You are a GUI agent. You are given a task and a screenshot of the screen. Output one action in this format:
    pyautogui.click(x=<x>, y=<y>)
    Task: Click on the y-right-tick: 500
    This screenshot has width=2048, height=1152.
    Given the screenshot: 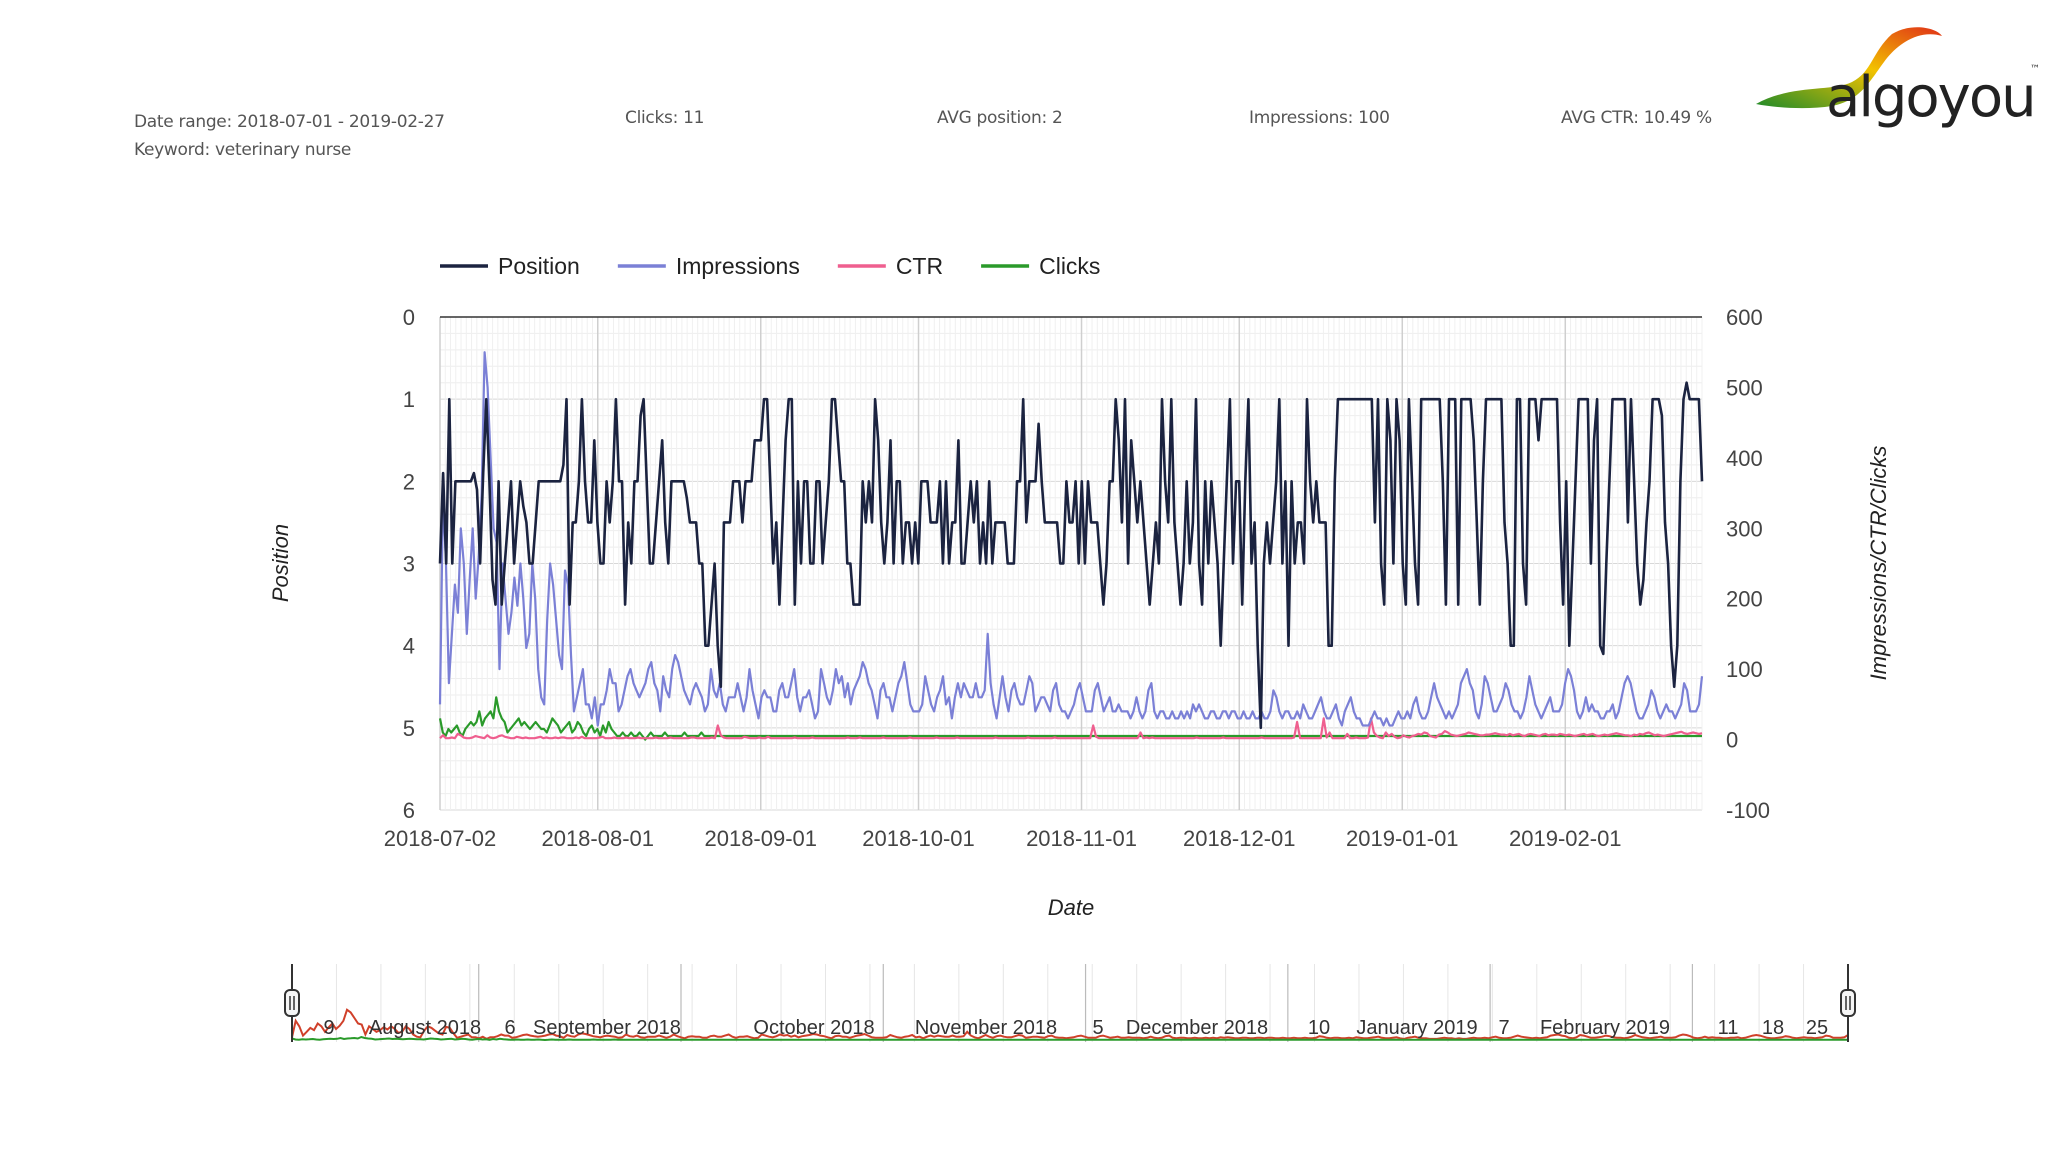 What is the action you would take?
    pyautogui.click(x=1744, y=387)
    